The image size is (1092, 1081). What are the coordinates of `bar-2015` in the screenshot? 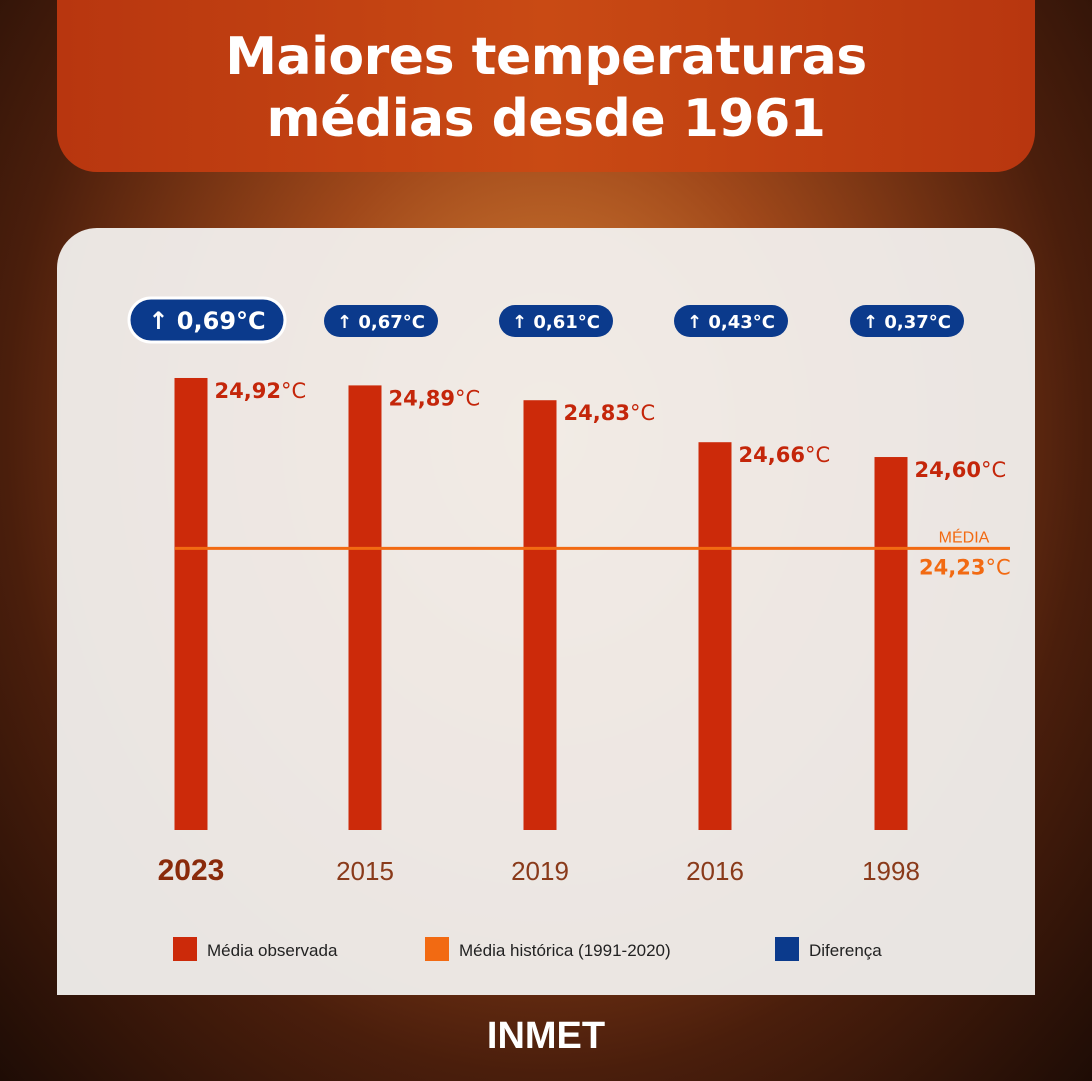 It's located at (365, 607).